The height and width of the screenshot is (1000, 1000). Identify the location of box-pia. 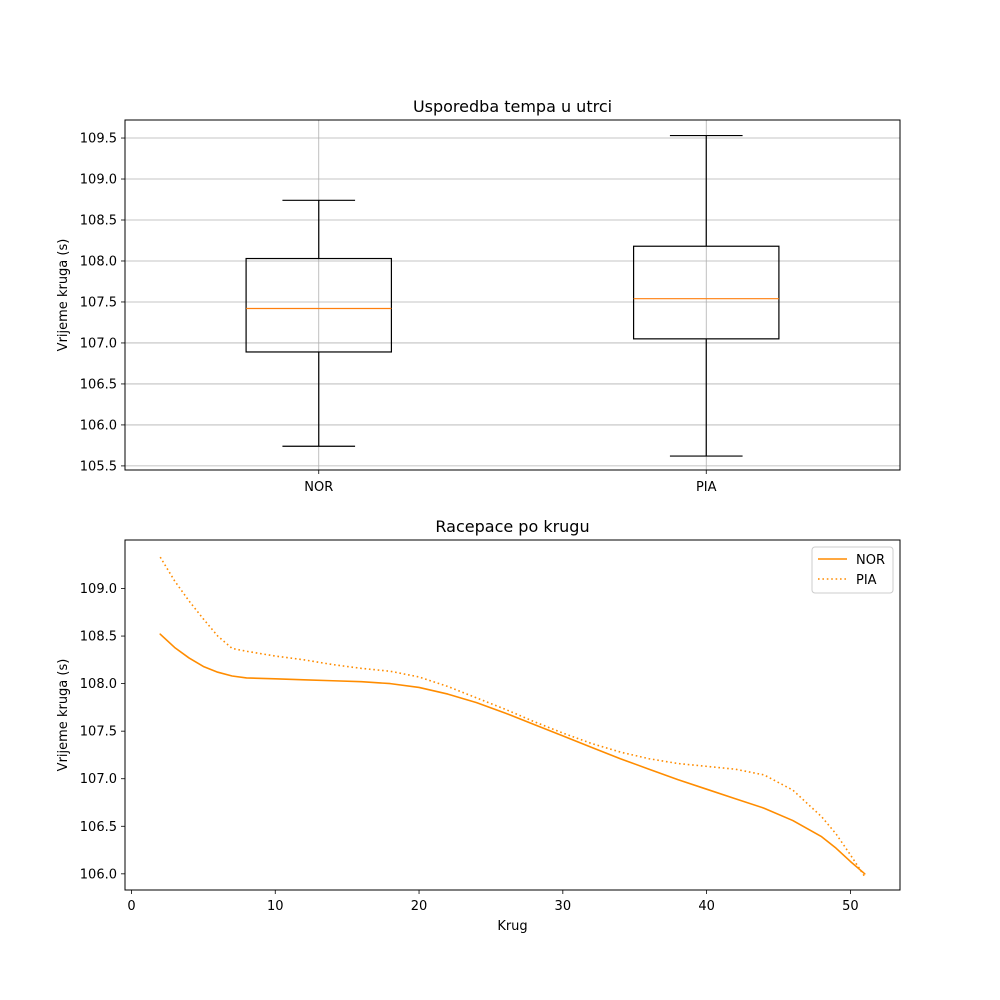
(706, 295).